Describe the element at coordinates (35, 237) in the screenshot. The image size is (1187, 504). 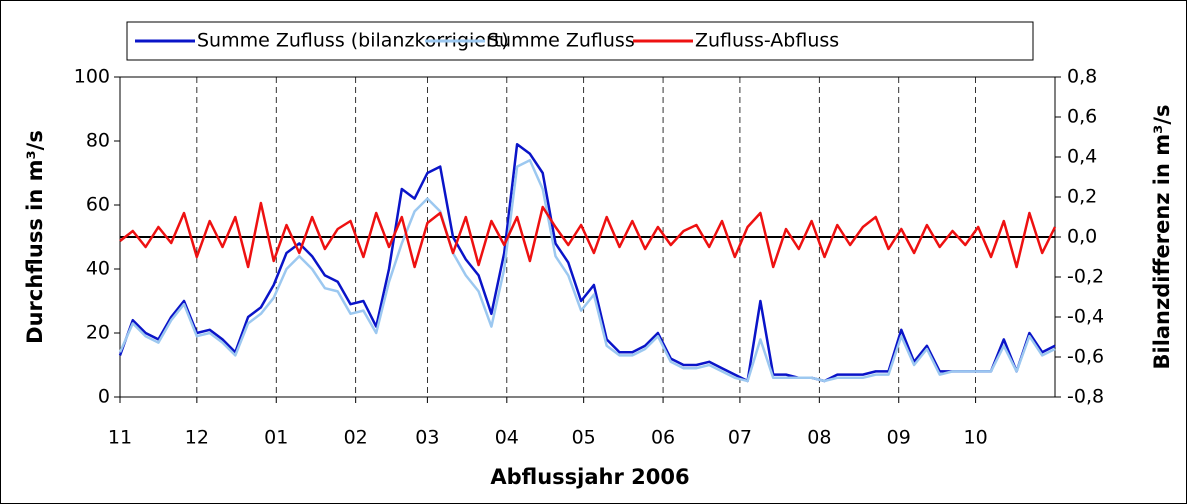
I see `y-axis-title: Durchfluss in m³/s` at that location.